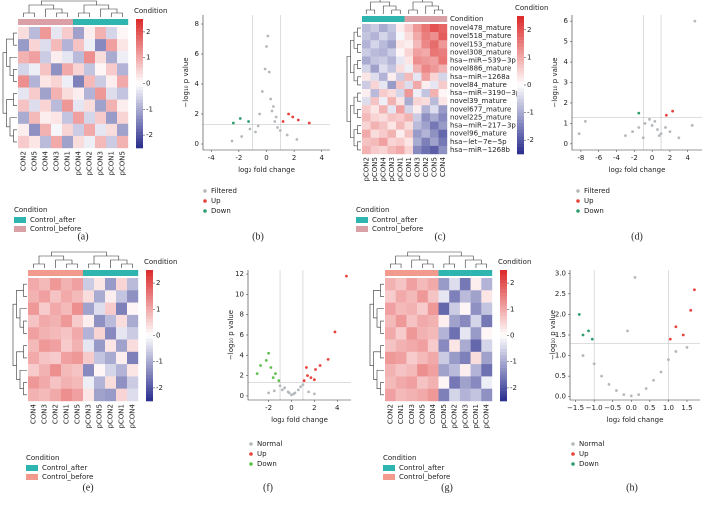 The width and height of the screenshot is (714, 505). I want to click on column-label: CON2, so click(24, 161).